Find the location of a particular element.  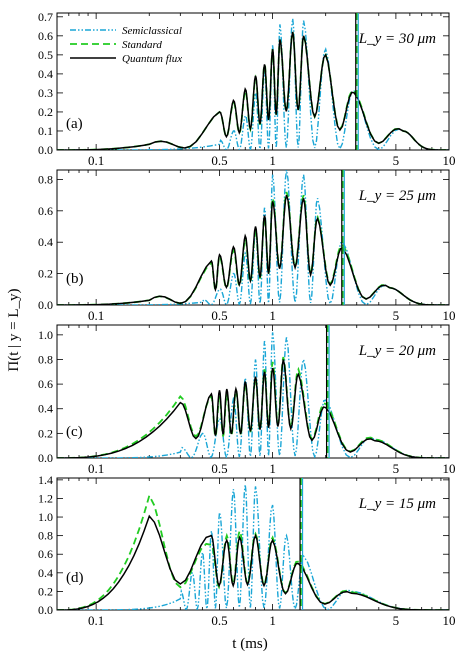

panel-label: (a) is located at coordinates (74, 124).